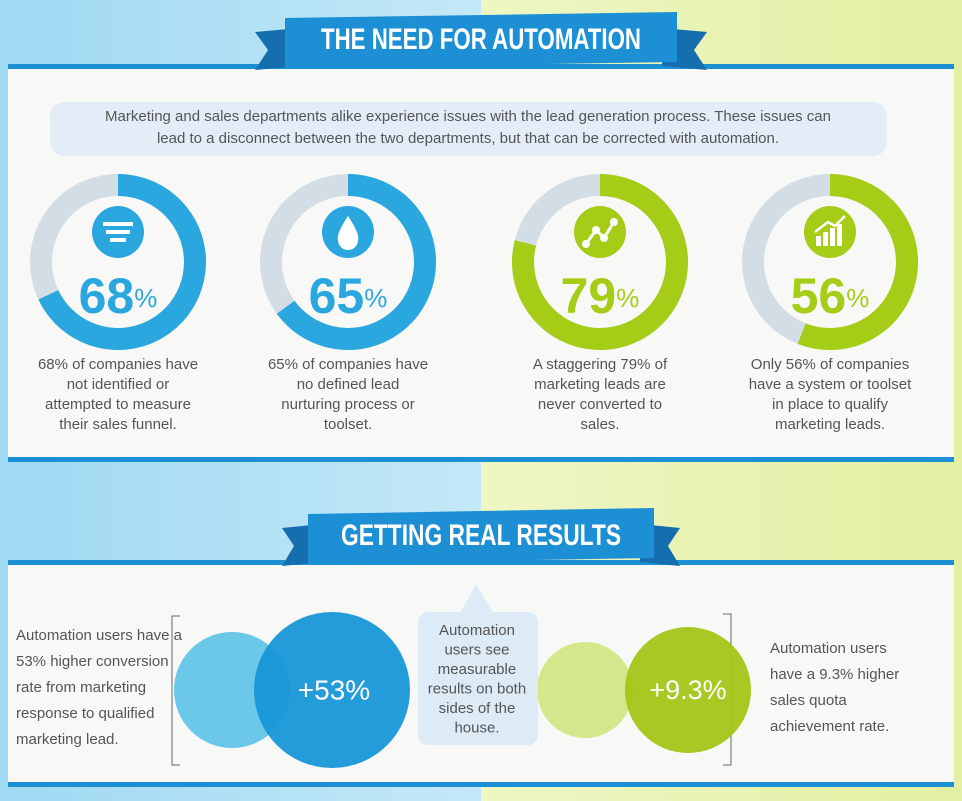 Image resolution: width=962 pixels, height=801 pixels. I want to click on callout-box, so click(478, 678).